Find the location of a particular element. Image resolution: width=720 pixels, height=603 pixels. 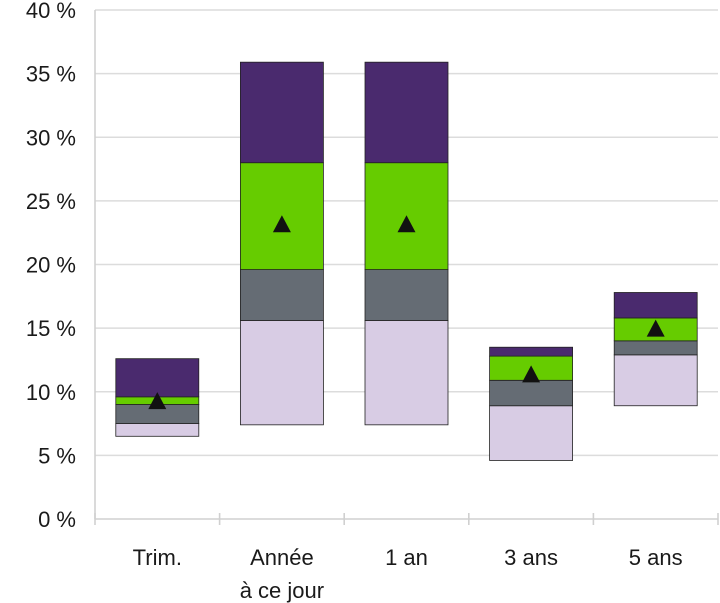

y-tick-label: 0 % is located at coordinates (57, 519).